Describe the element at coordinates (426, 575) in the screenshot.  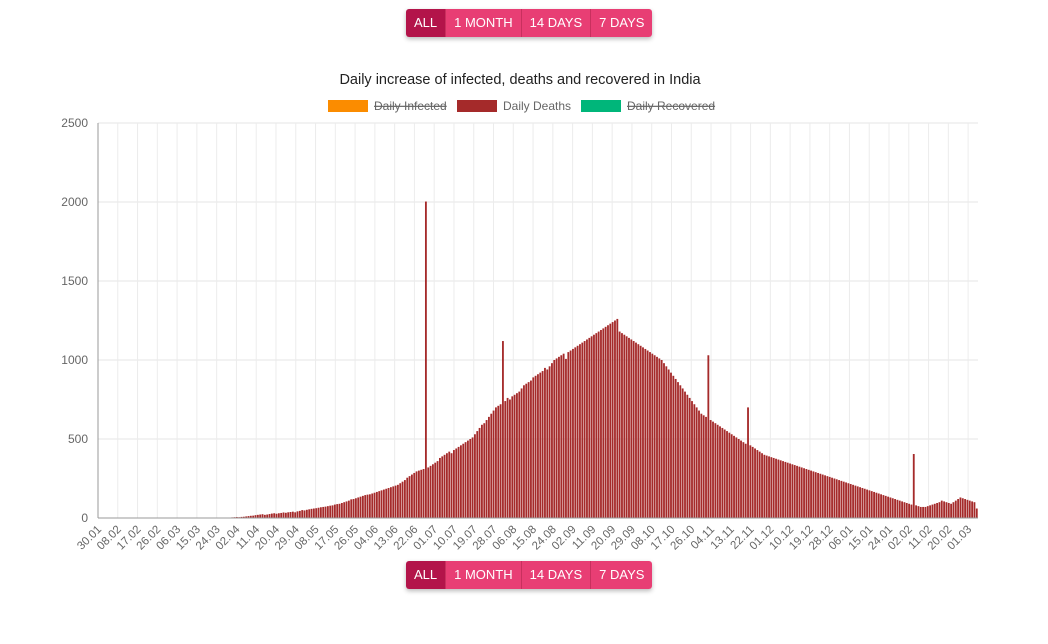
I see `range-all-button-bottom: ALL` at that location.